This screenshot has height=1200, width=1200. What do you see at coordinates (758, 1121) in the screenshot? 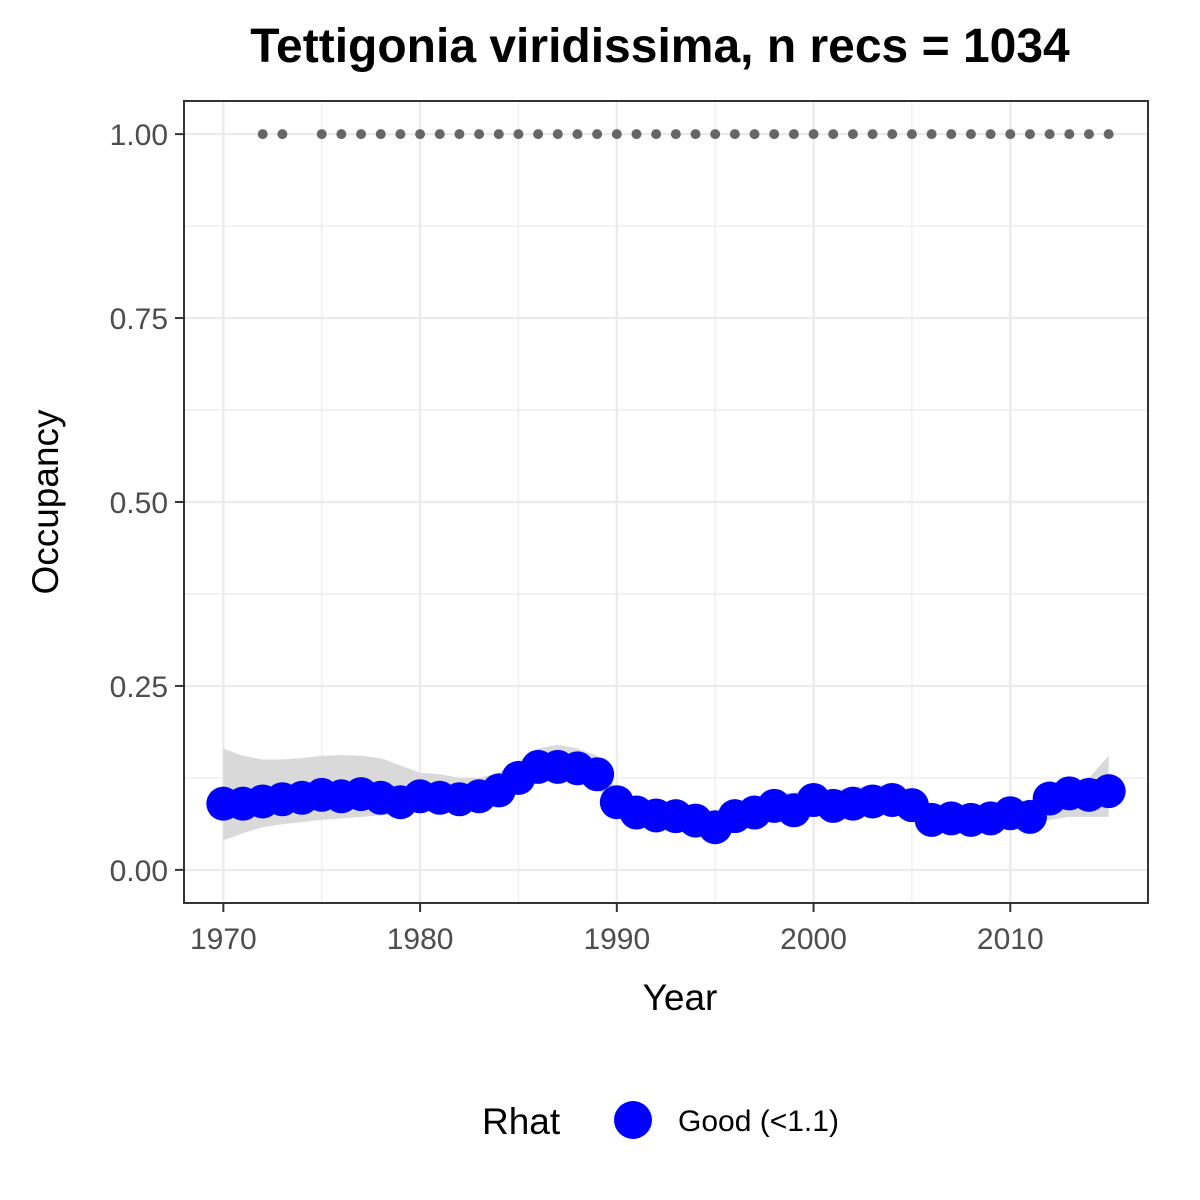
I see `legend-label-good: Good (<1.1)` at bounding box center [758, 1121].